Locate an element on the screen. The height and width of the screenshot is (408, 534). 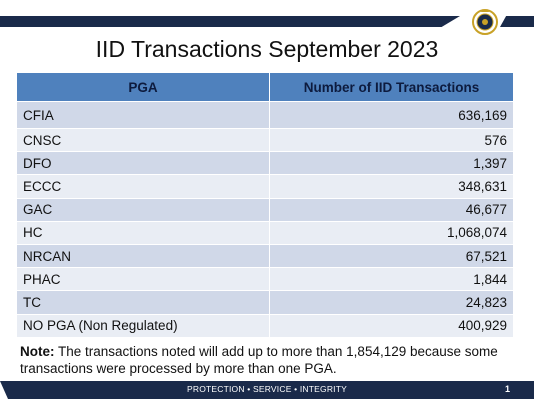
row-count: 1,844 is located at coordinates (391, 279).